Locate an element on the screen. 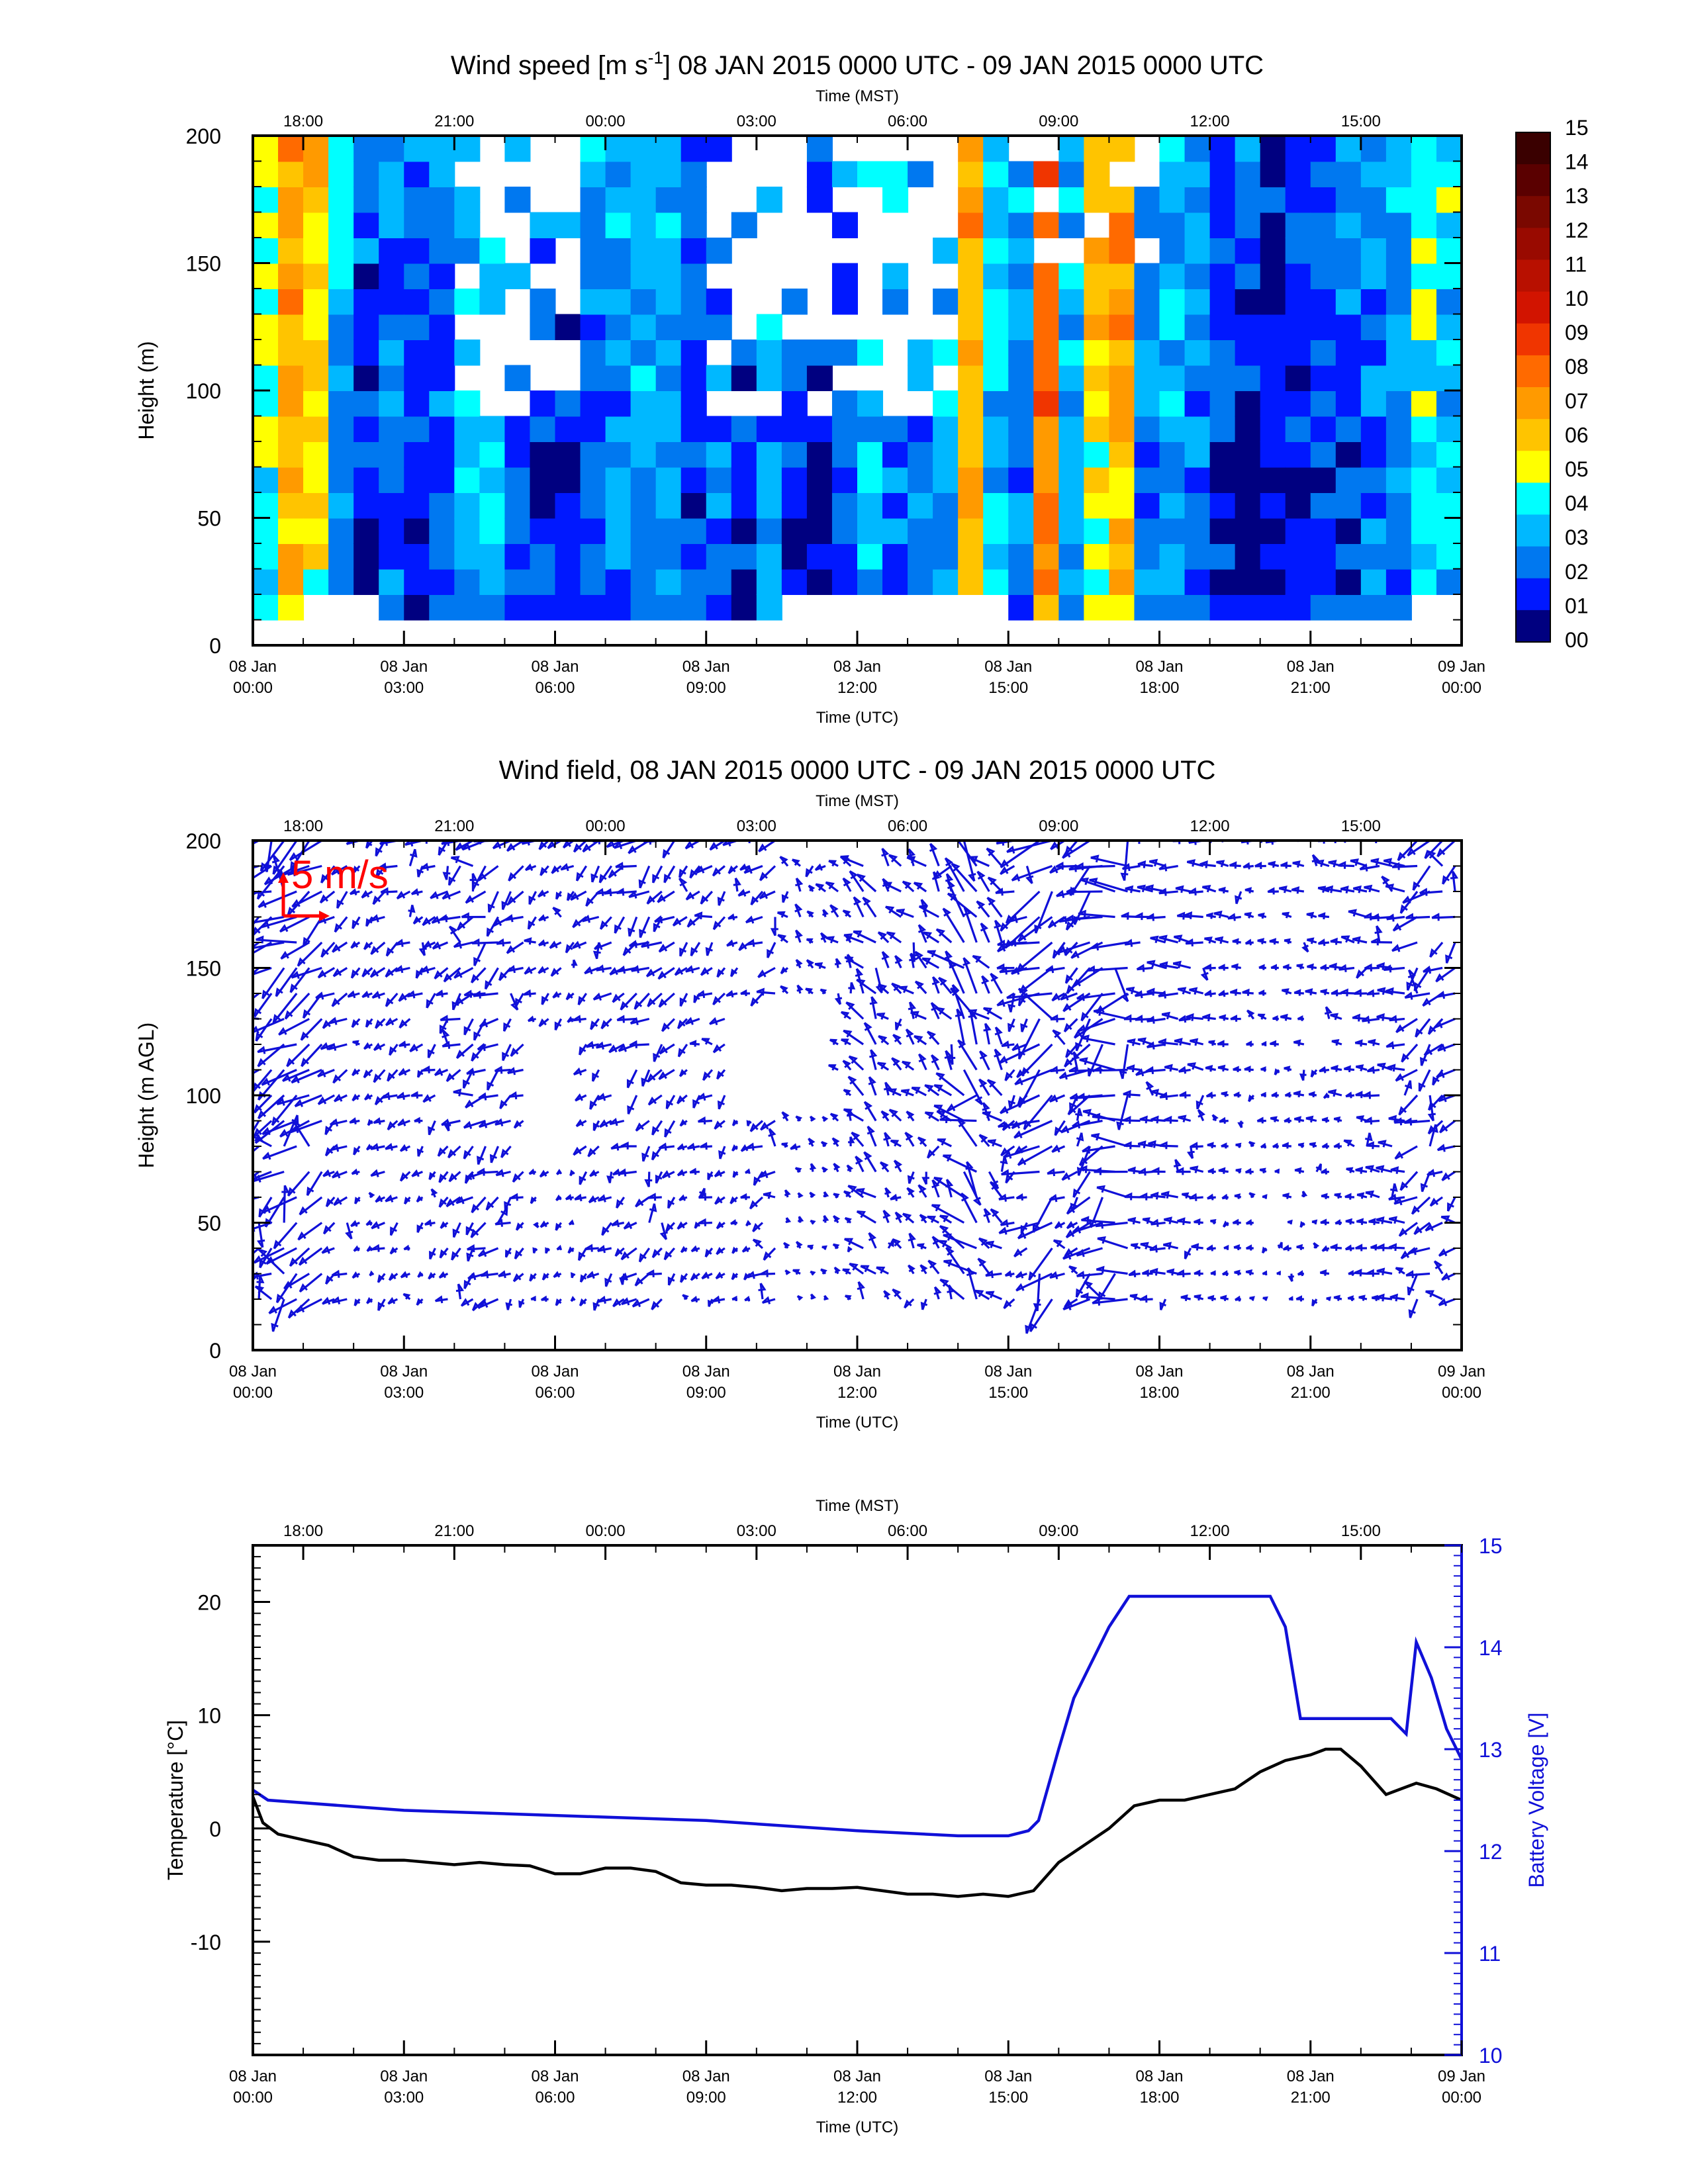 The image size is (1688, 2184). x-tick-label-time: 21:00 is located at coordinates (1311, 2098).